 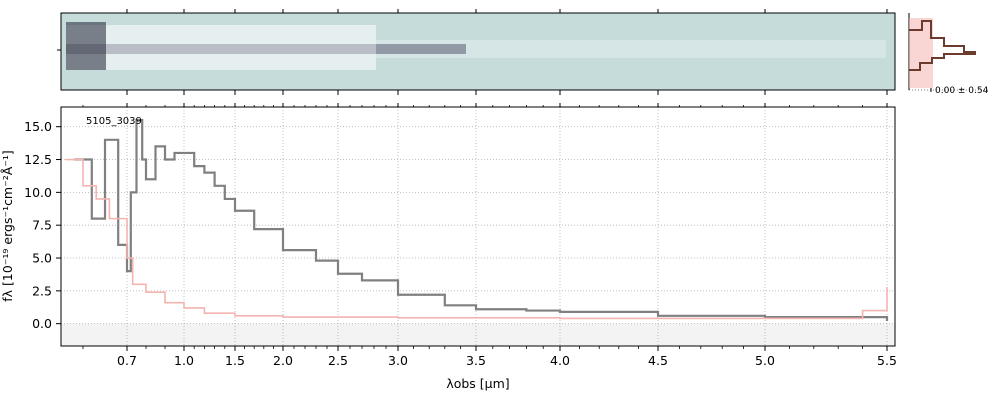 I want to click on object-id-label: 5105_3039, so click(x=114, y=121).